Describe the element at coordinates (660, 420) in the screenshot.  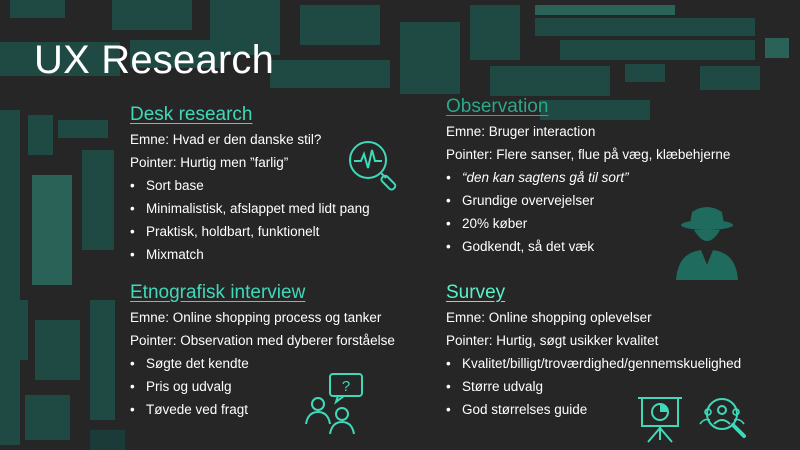
I see `presentation-chart-icon` at that location.